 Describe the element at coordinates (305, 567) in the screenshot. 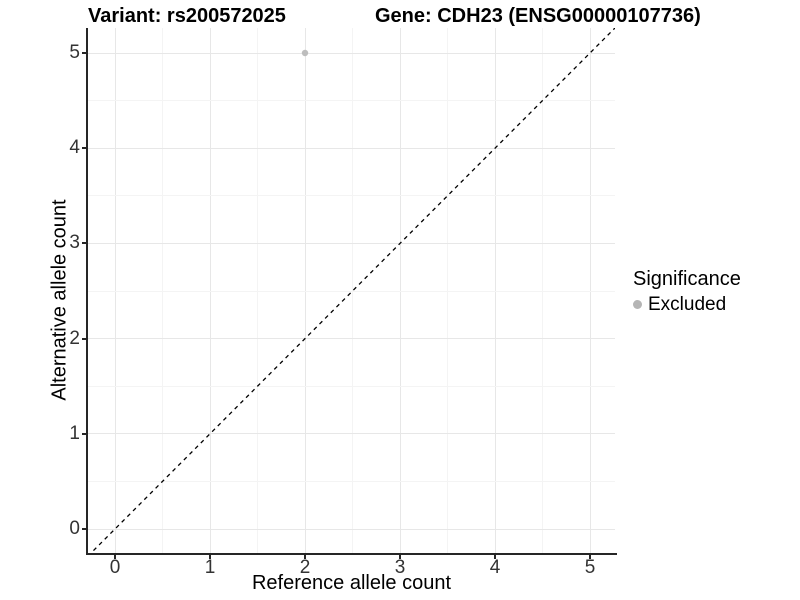

I see `x-tick-label: 2` at that location.